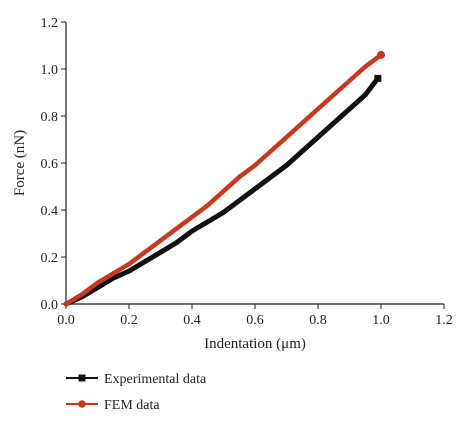 This screenshot has width=474, height=424. I want to click on y-tick-label: 0.6, so click(50, 164).